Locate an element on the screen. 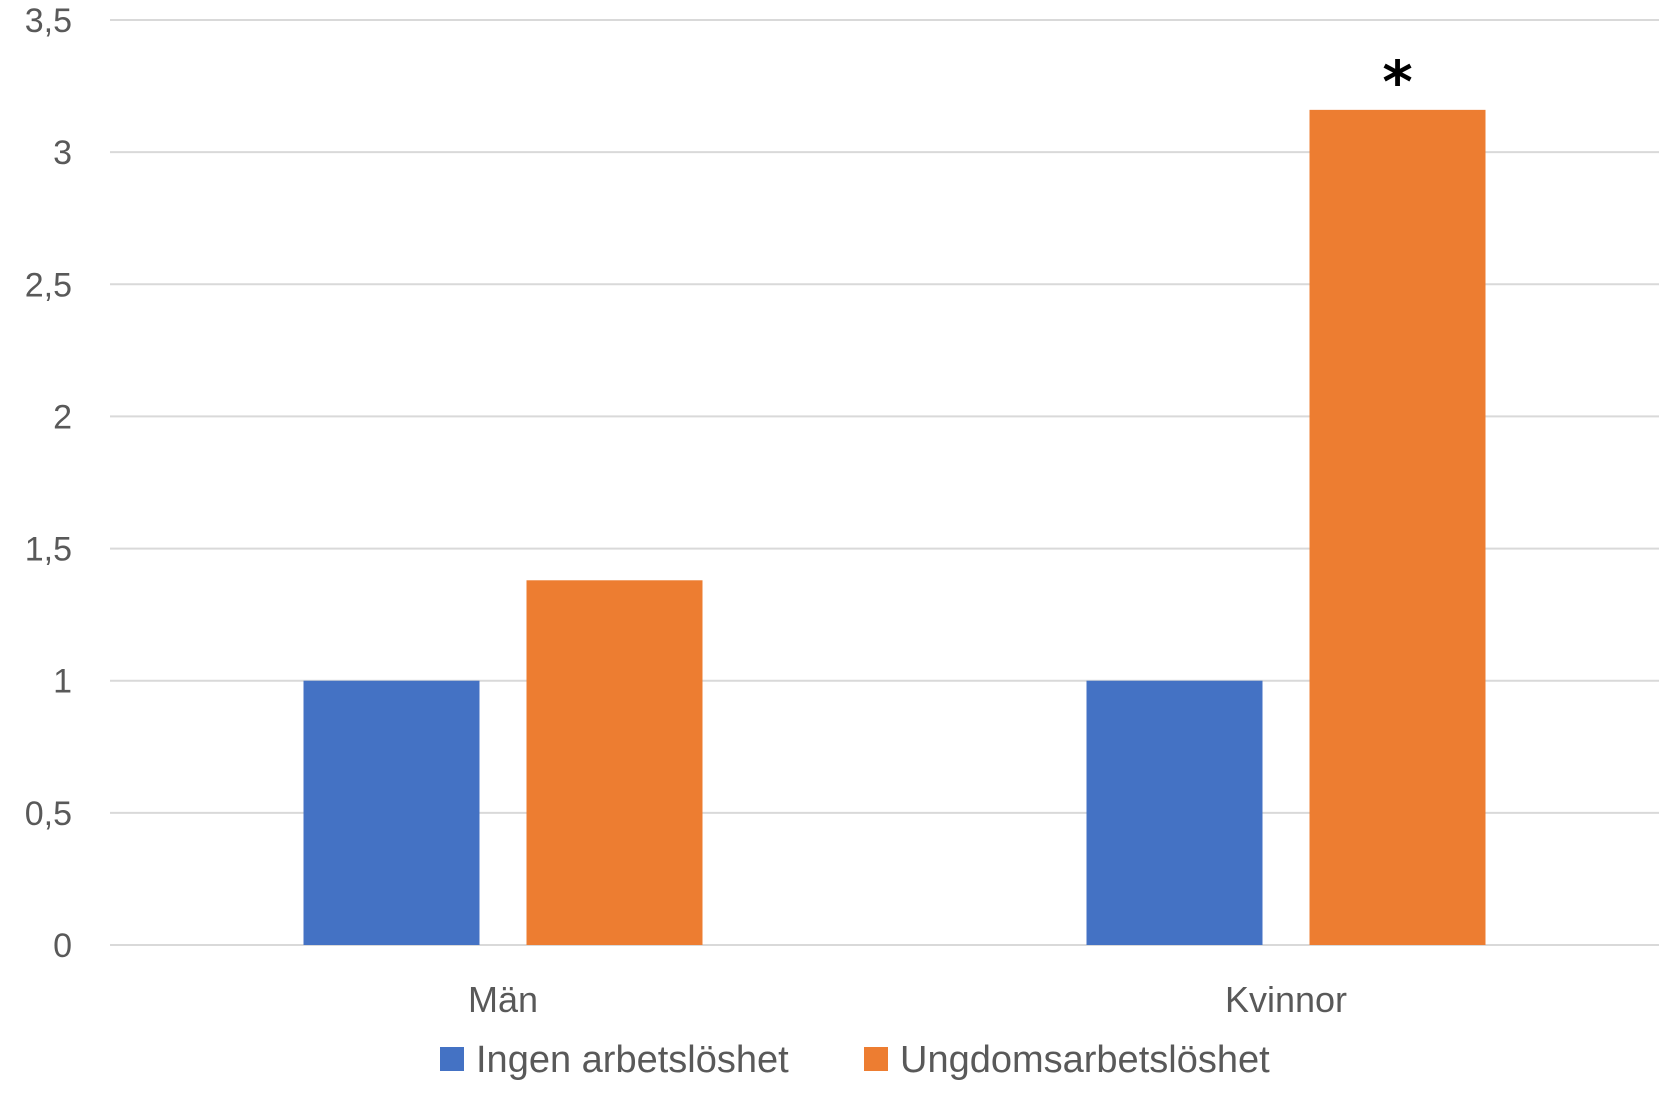 The image size is (1659, 1097). legend: Ingen arbetslöshet Ungdomsarbetslöshet is located at coordinates (855, 1060).